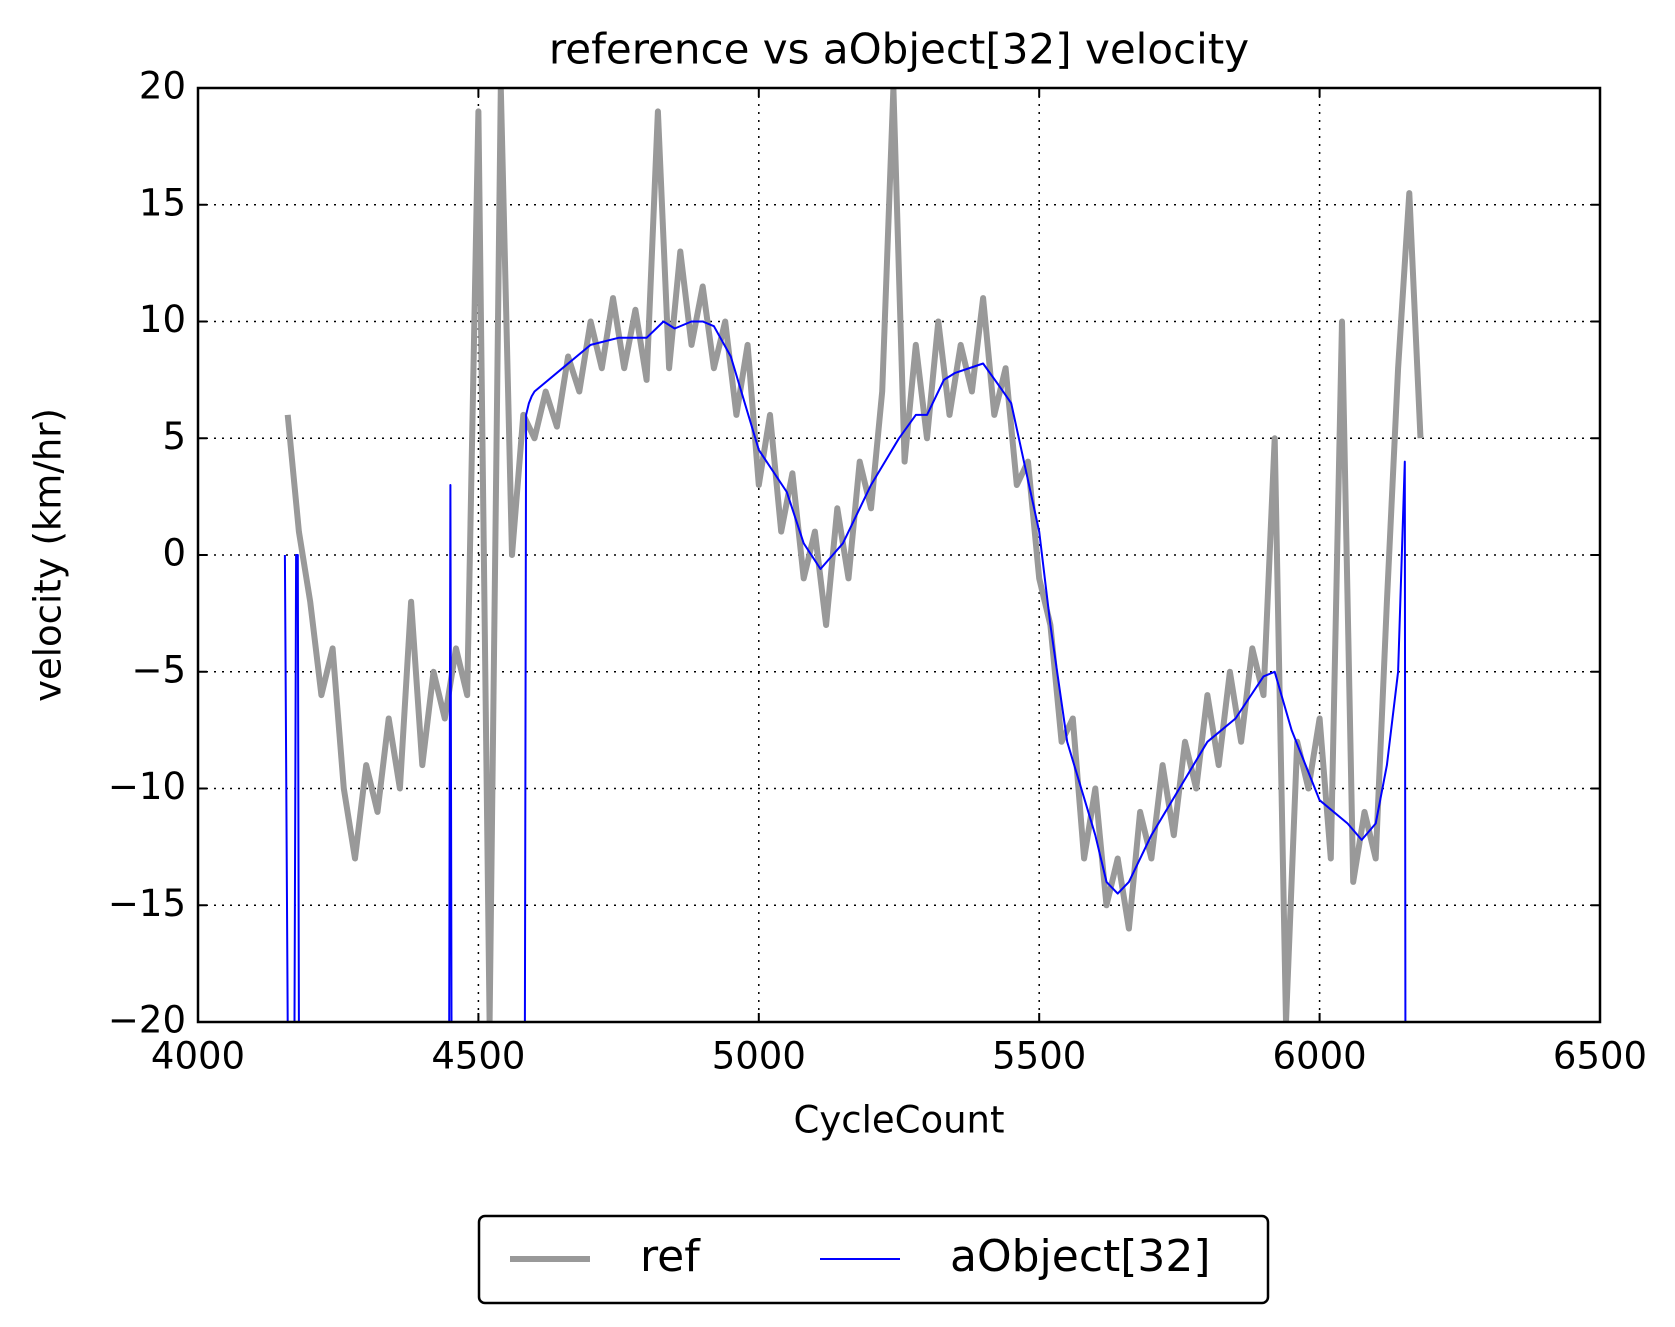 The height and width of the screenshot is (1327, 1675). I want to click on y-tick-label: −5, so click(158, 669).